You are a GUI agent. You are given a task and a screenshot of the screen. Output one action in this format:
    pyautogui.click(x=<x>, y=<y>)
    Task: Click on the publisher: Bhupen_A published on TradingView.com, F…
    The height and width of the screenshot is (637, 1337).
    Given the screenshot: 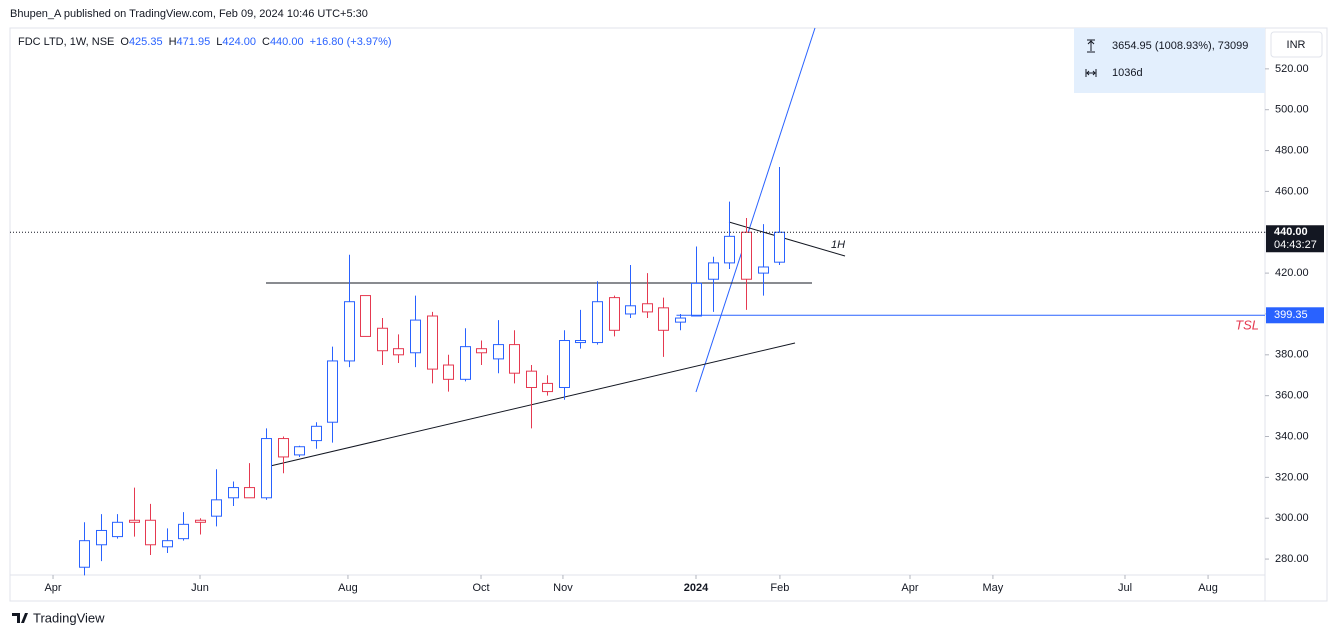 What is the action you would take?
    pyautogui.click(x=189, y=14)
    